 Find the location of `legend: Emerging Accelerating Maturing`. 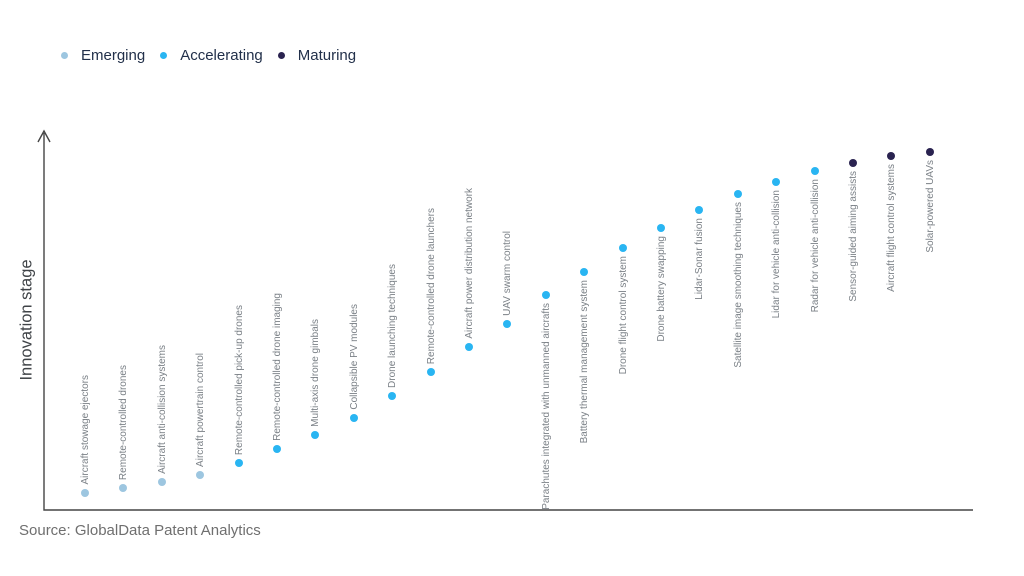

legend: Emerging Accelerating Maturing is located at coordinates (208, 55).